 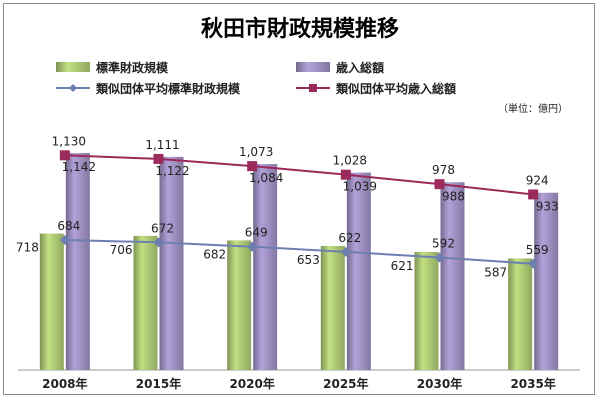 What do you see at coordinates (121, 250) in the screenshot?
I see `bar-value-label: 706` at bounding box center [121, 250].